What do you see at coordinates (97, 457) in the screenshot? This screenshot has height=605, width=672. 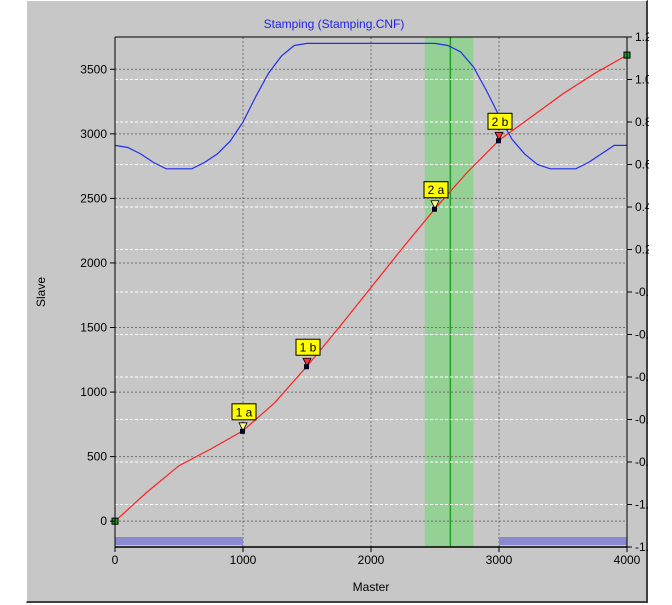 I see `y-tick-label: 500` at bounding box center [97, 457].